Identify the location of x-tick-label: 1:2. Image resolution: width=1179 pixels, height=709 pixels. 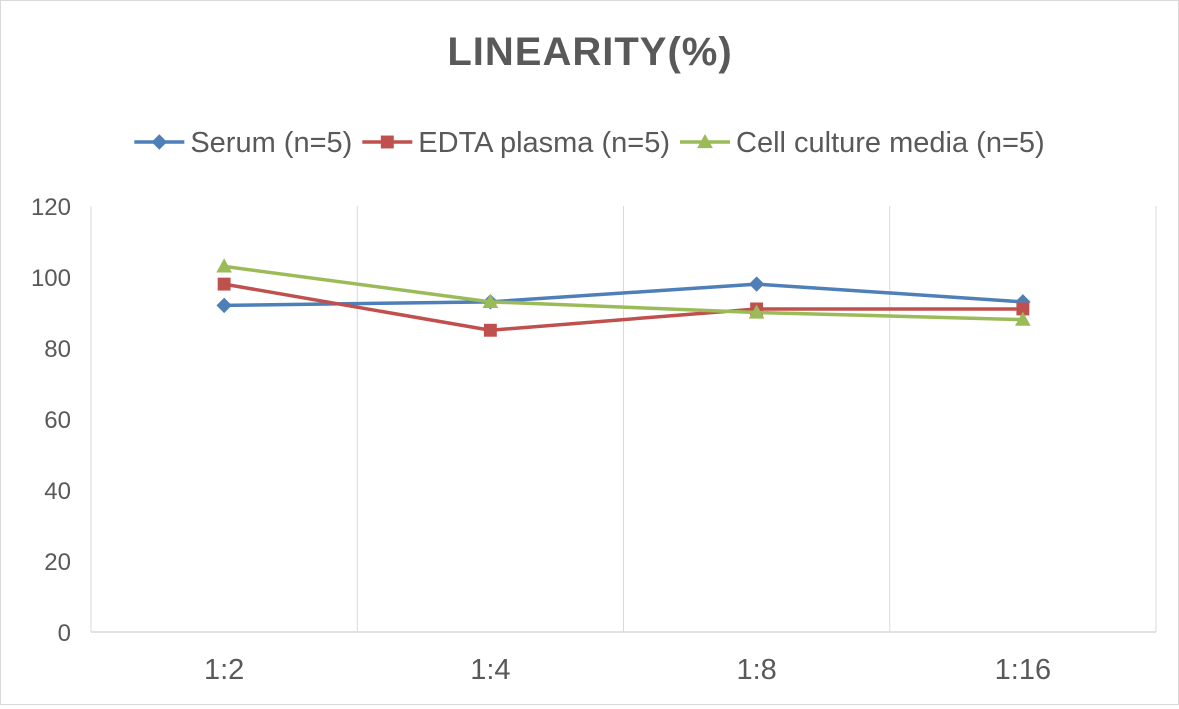
(224, 670).